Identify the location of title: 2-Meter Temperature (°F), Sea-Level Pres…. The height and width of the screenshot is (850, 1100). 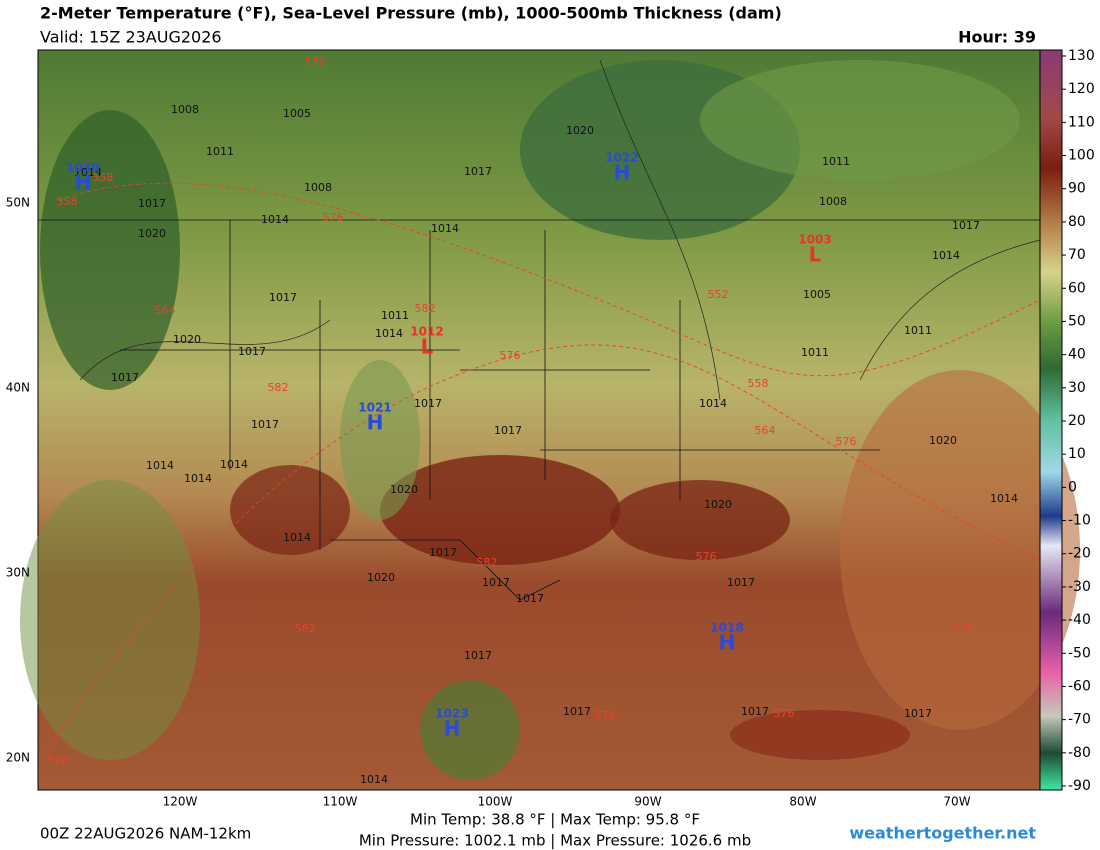
(411, 13).